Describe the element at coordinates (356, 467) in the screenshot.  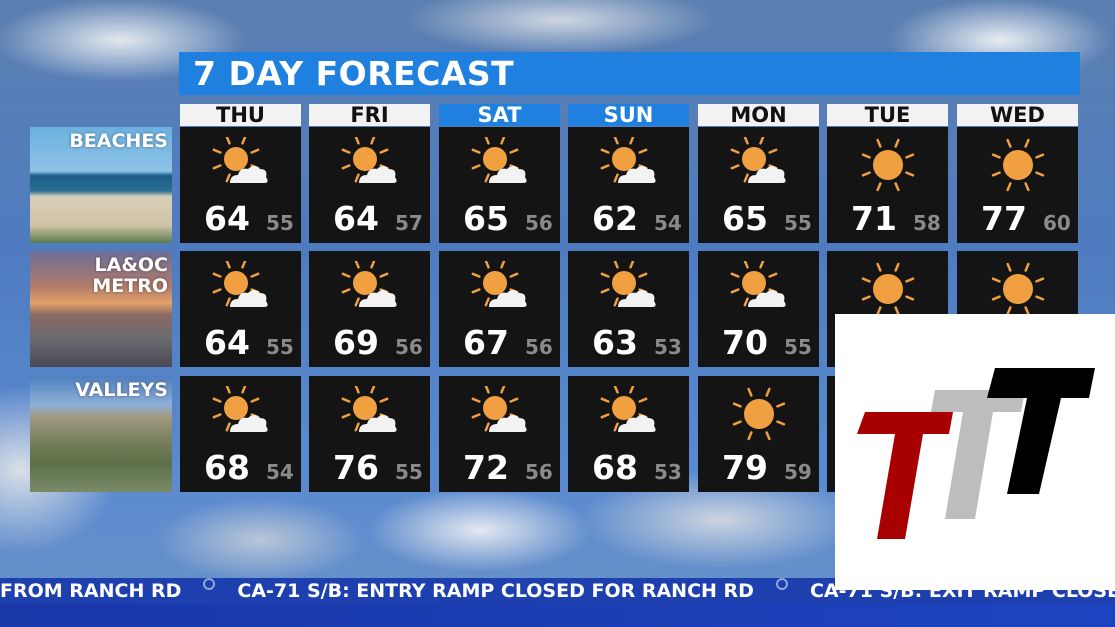
I see `high-temp: 76` at that location.